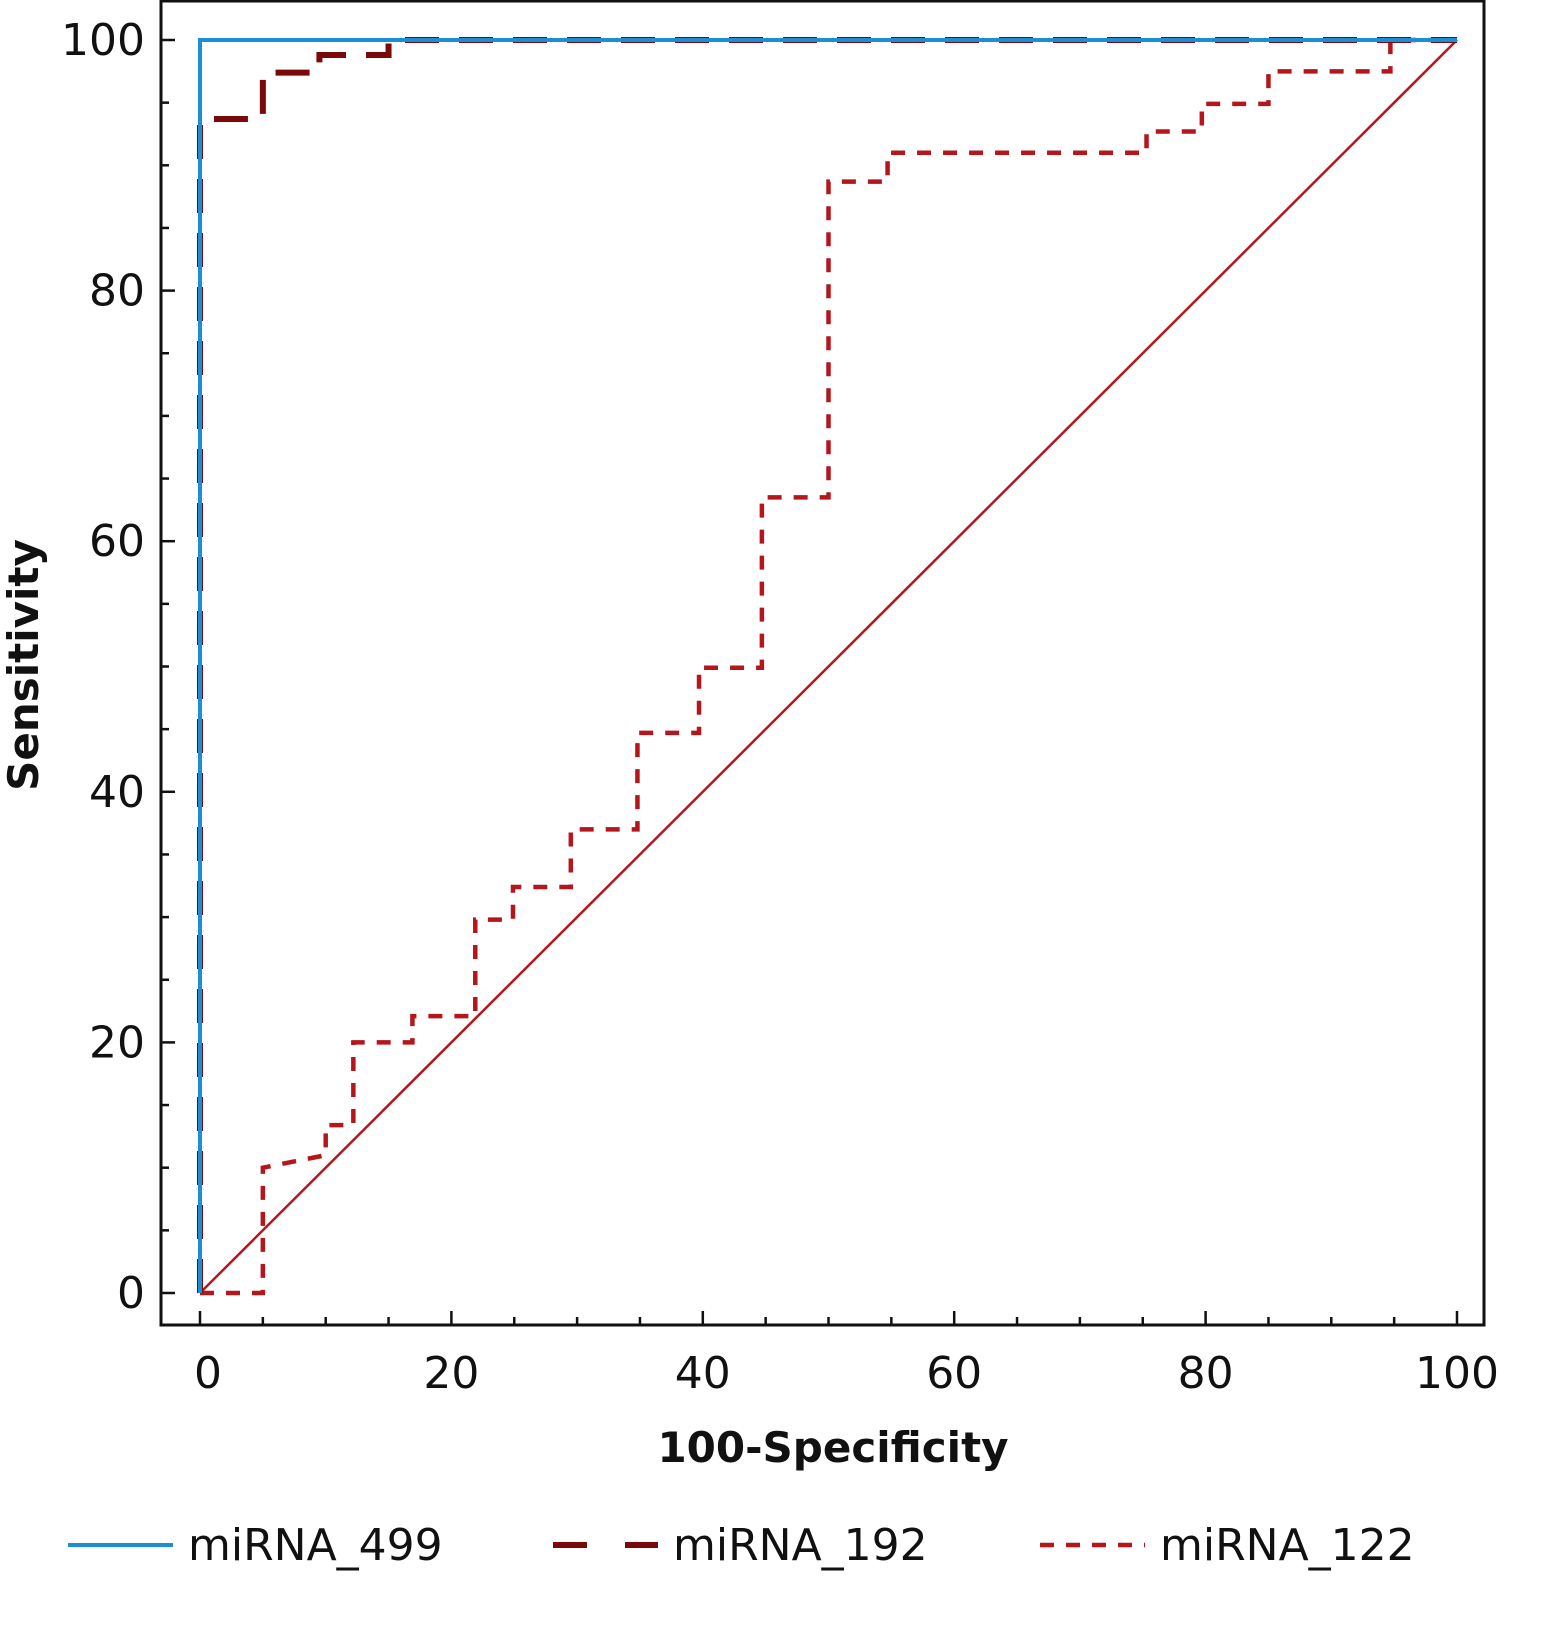 This screenshot has width=1550, height=1627. What do you see at coordinates (117, 541) in the screenshot?
I see `y-tick-label: 60` at bounding box center [117, 541].